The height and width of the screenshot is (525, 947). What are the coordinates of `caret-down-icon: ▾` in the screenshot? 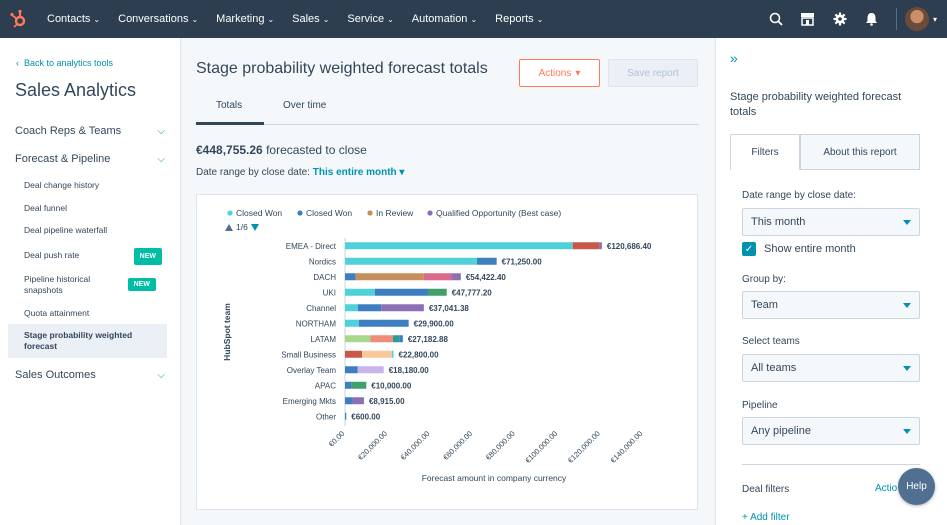 It's located at (578, 73).